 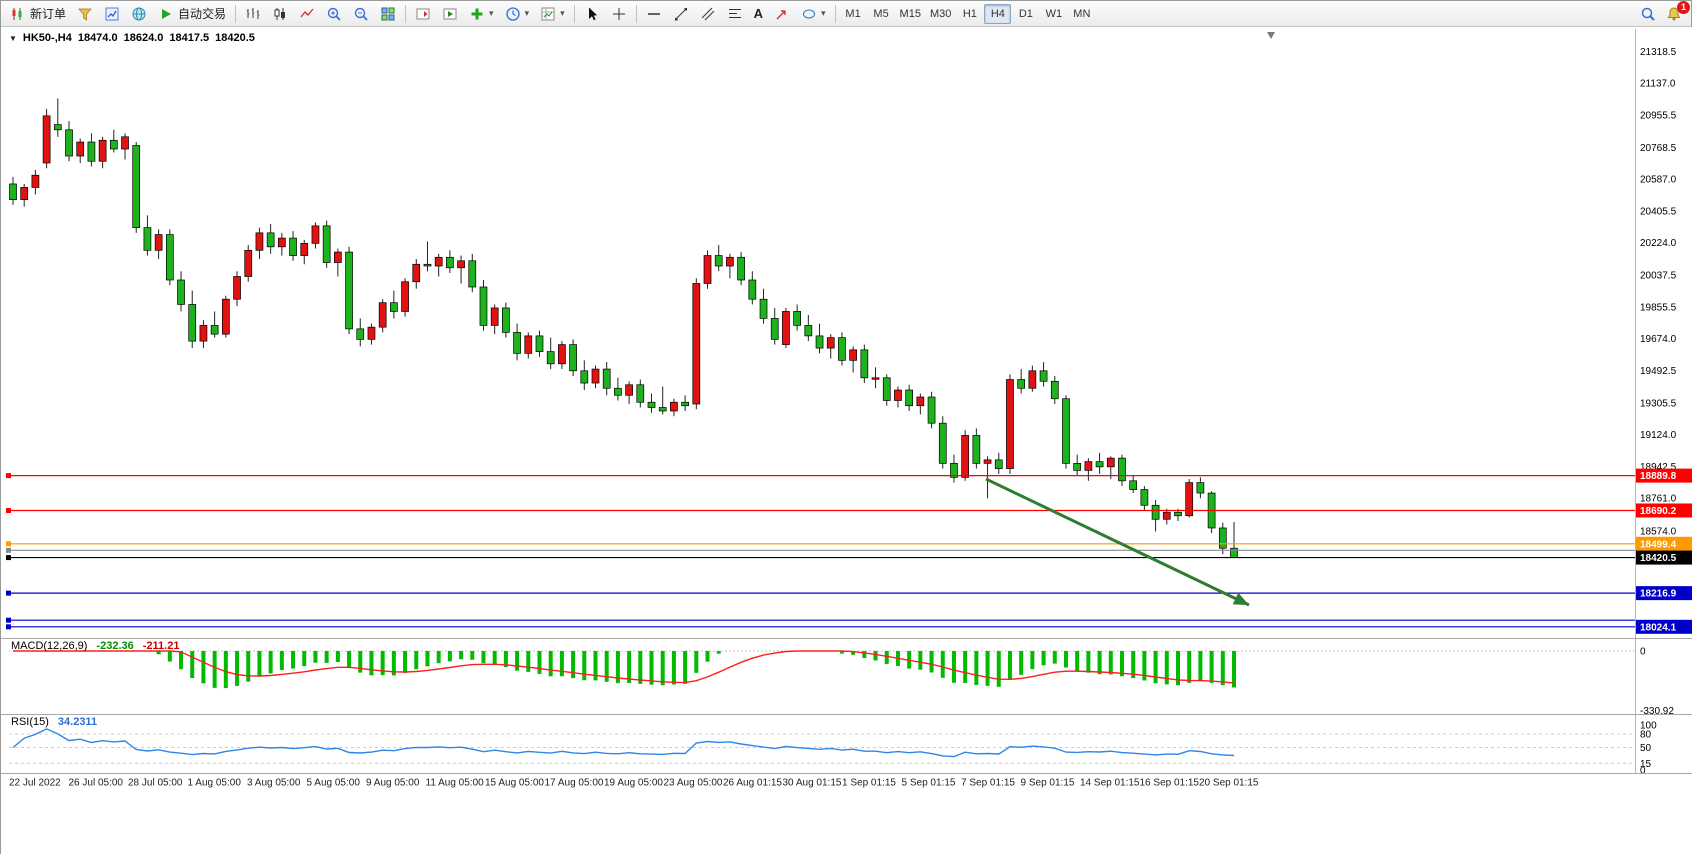 What do you see at coordinates (1025, 14) in the screenshot?
I see `timeframe-d1-button: D1` at bounding box center [1025, 14].